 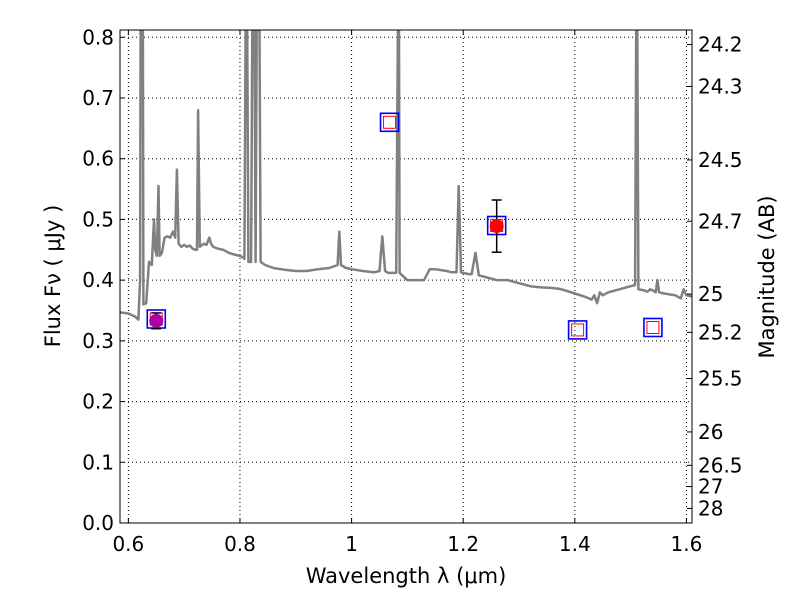 I want to click on magnitude-tick-label: 25.5, so click(x=720, y=379).